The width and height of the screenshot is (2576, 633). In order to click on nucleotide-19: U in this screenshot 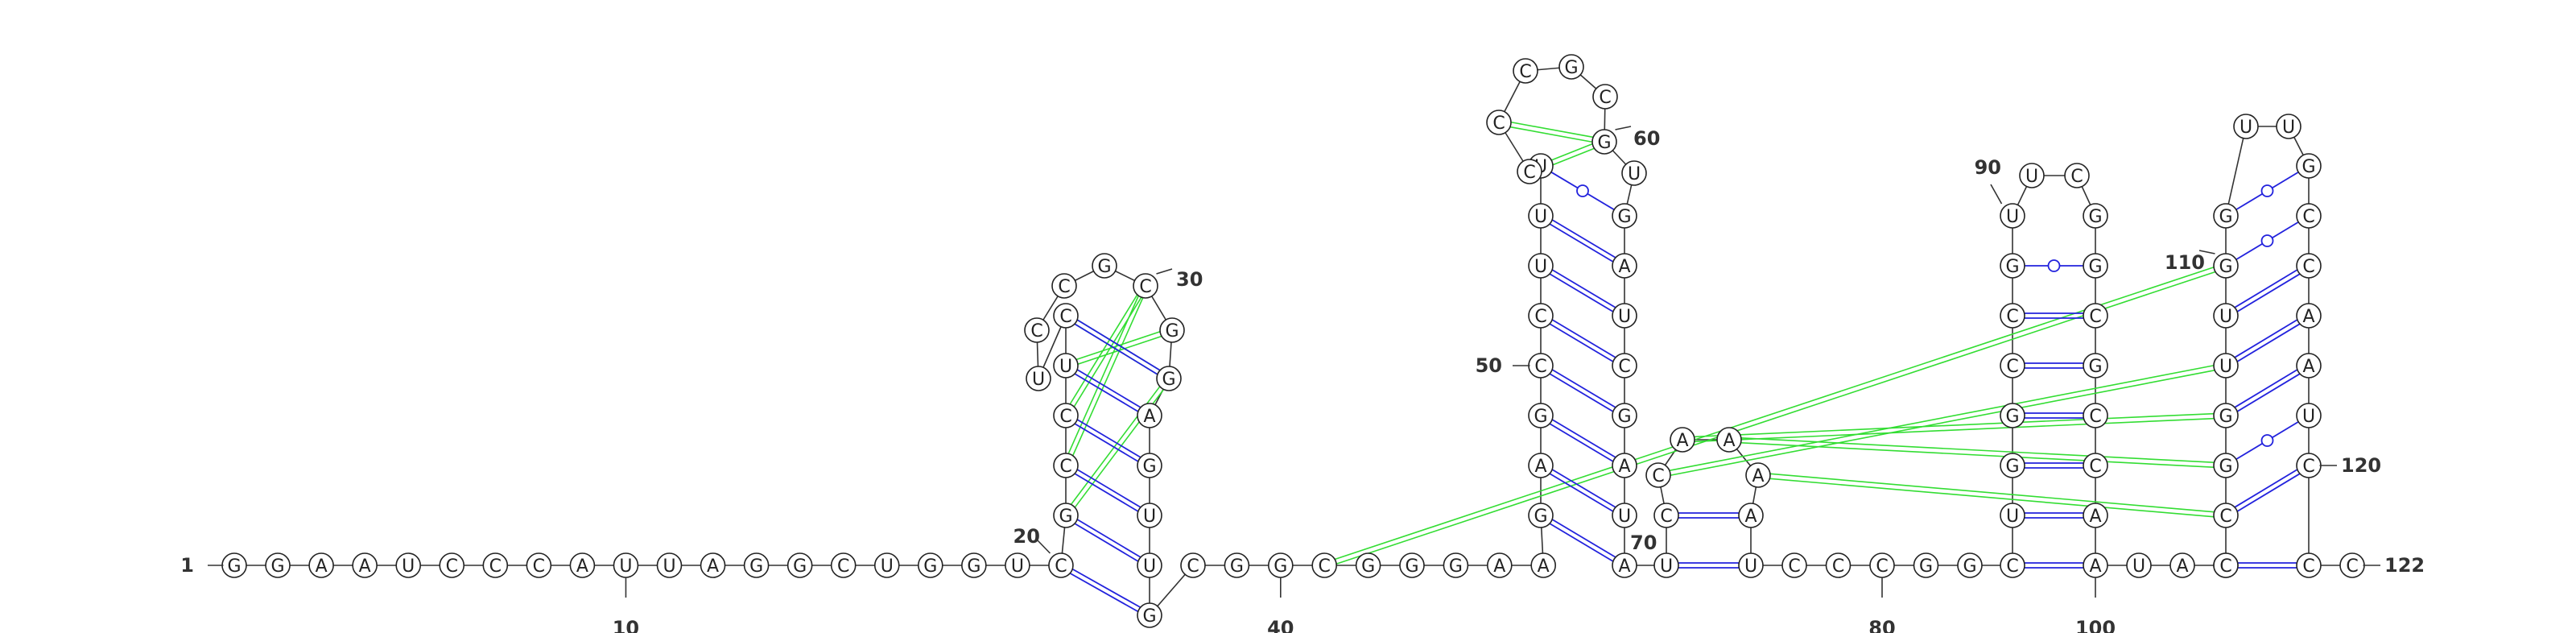, I will do `click(1017, 565)`.